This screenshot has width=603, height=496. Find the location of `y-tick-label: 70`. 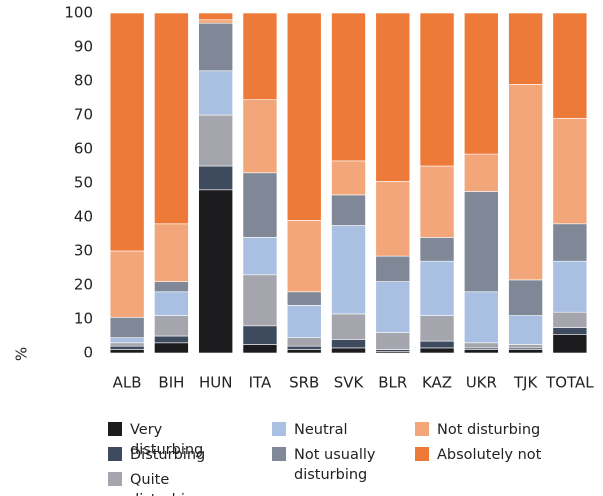

y-tick-label: 70 is located at coordinates (83, 115).